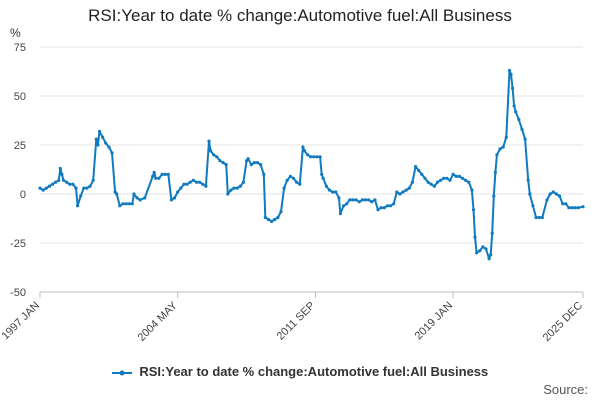  What do you see at coordinates (15, 33) in the screenshot?
I see `y-axis-unit-label: %` at bounding box center [15, 33].